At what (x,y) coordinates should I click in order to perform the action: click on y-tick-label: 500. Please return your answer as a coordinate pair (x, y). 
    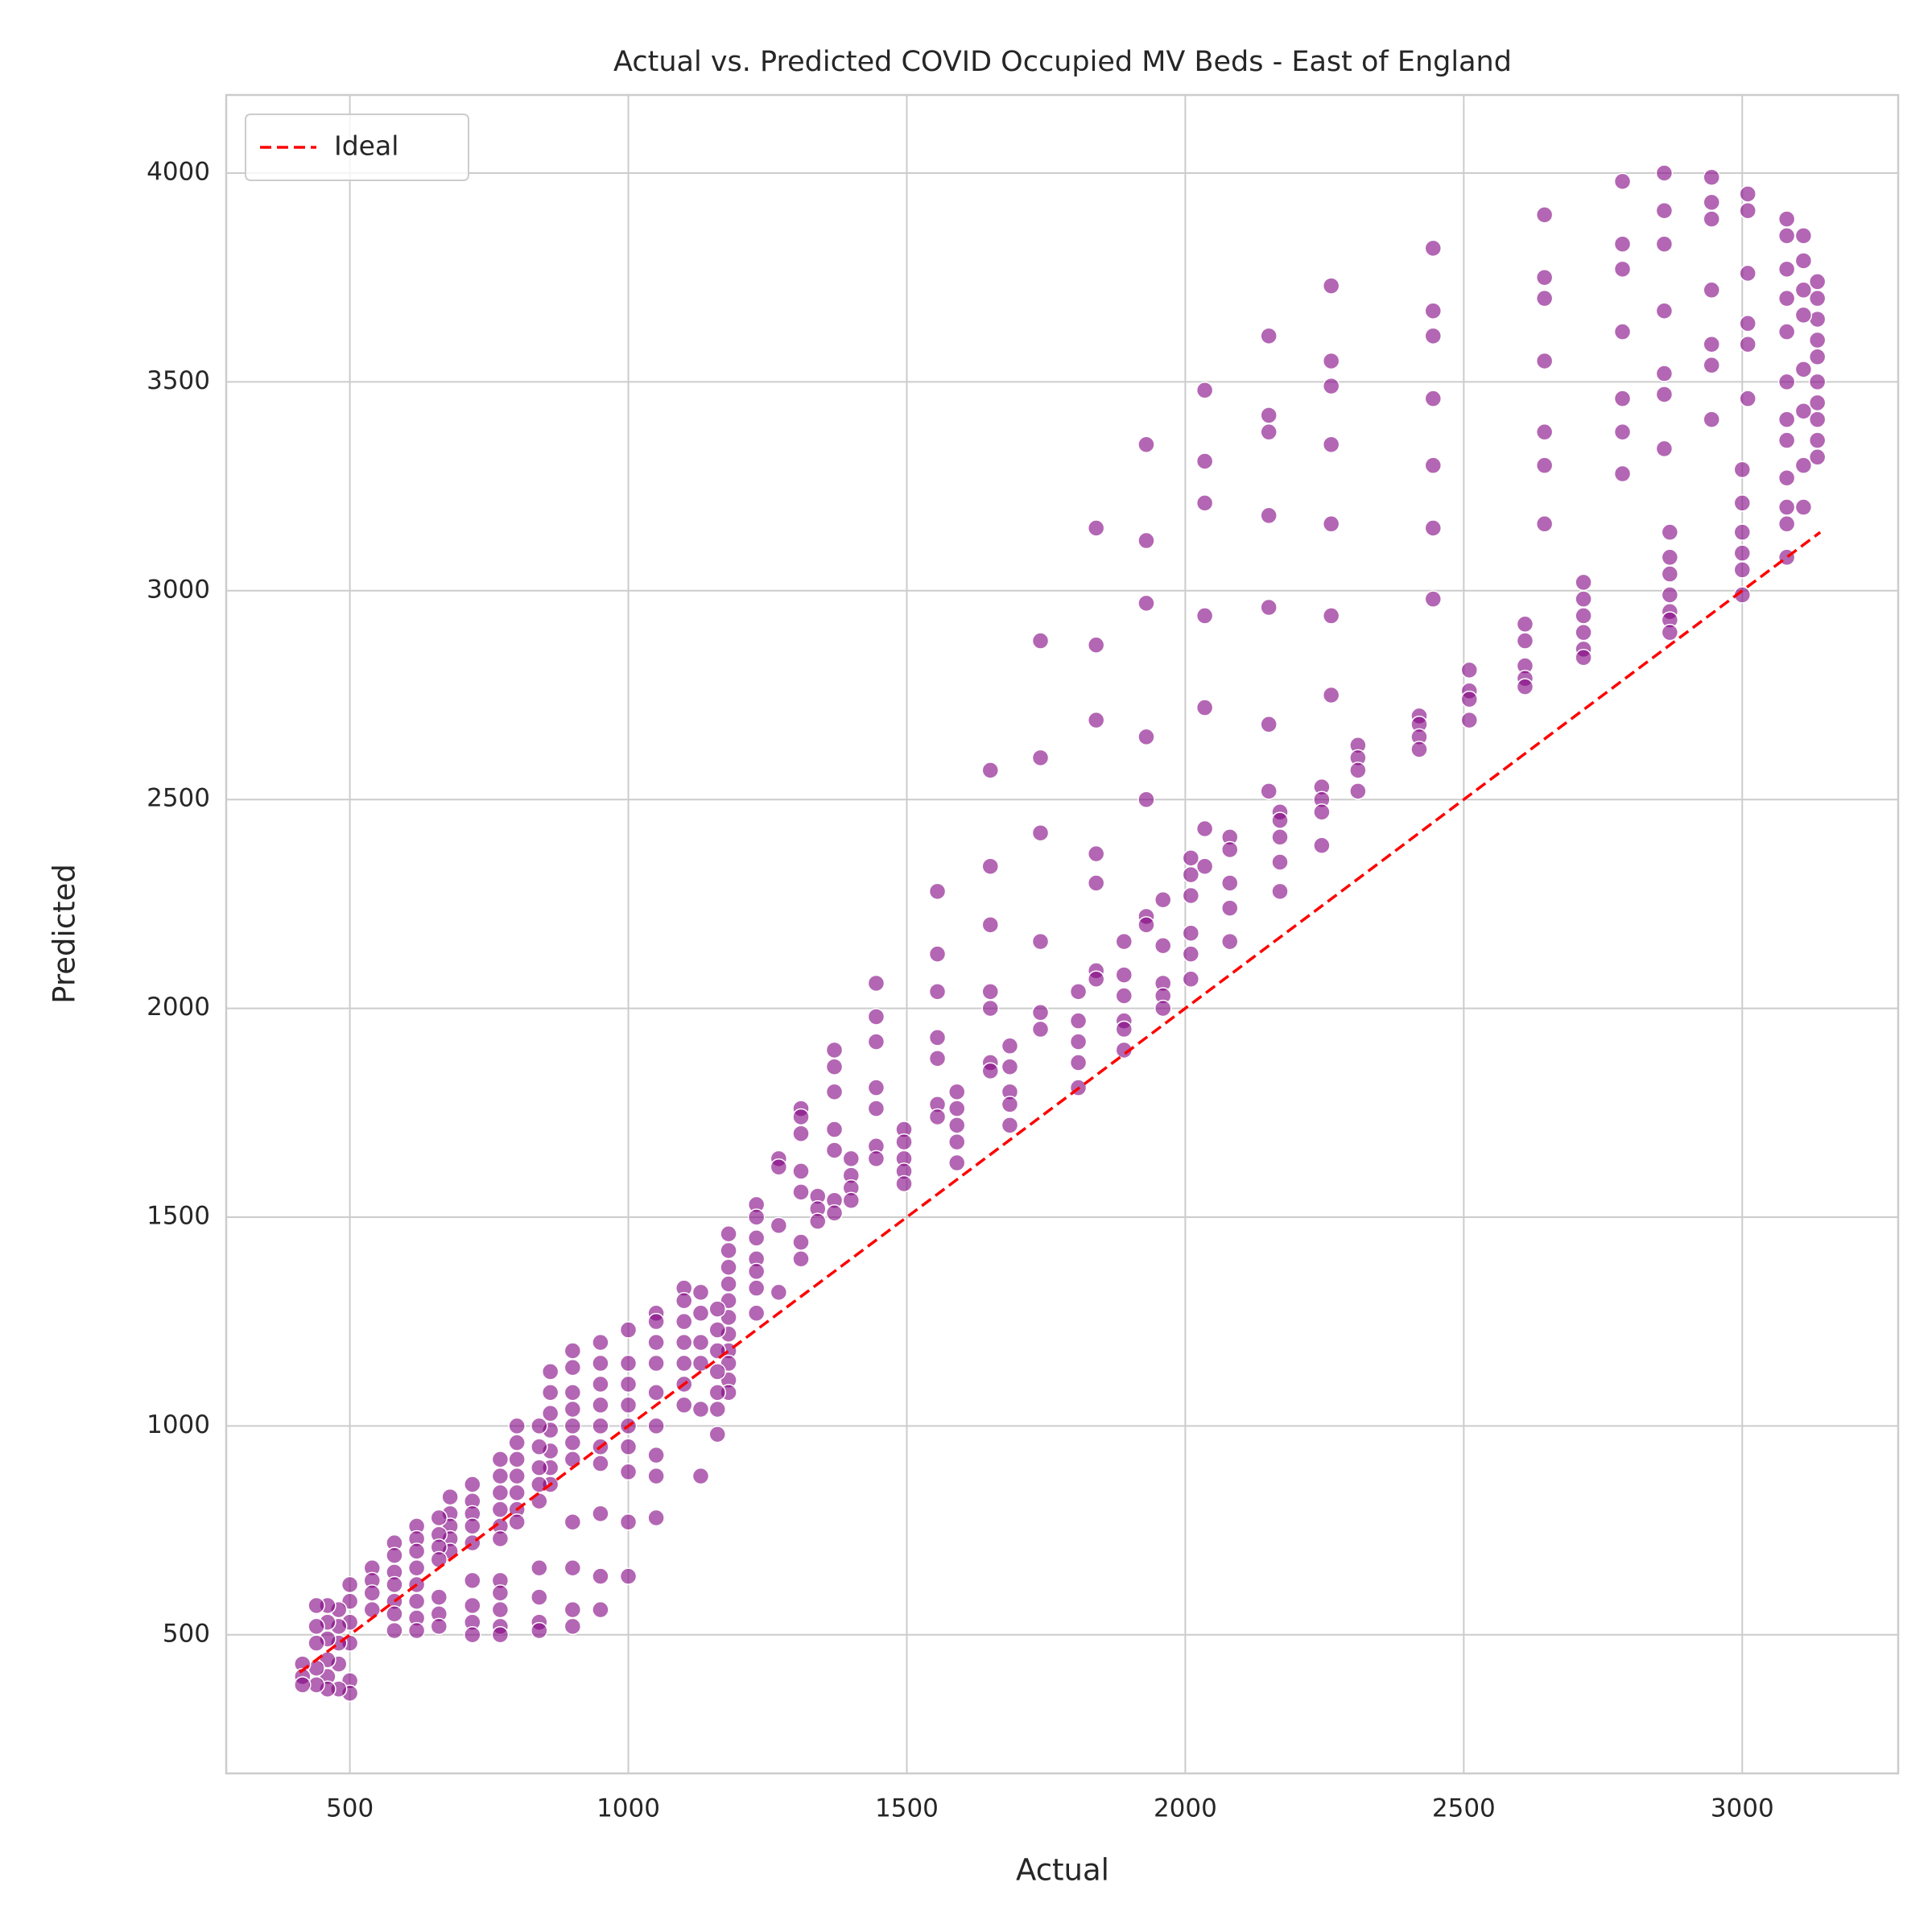
    Looking at the image, I should click on (186, 1633).